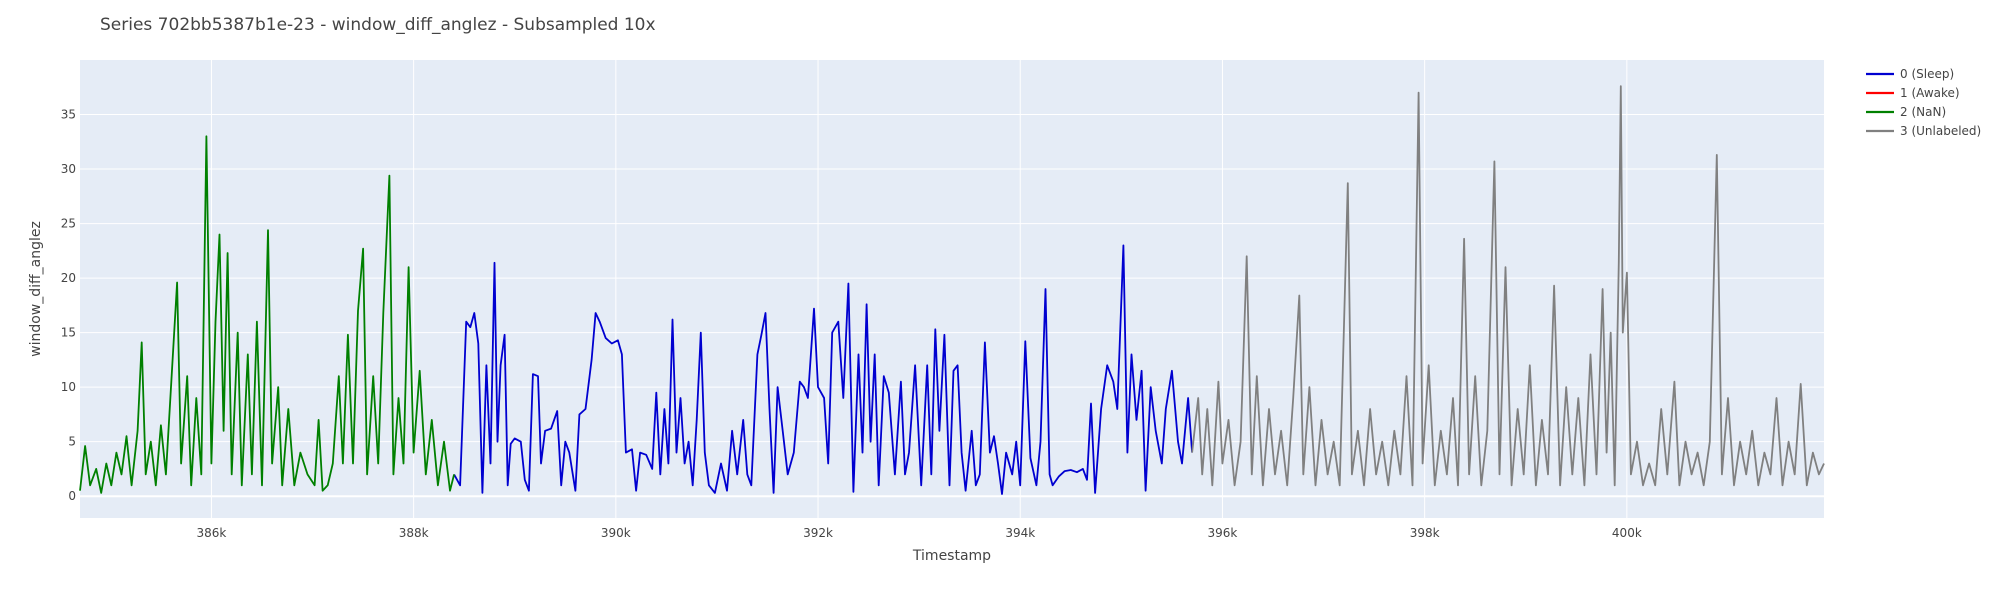 The width and height of the screenshot is (2000, 600). I want to click on x-tick-label: 396k, so click(1223, 533).